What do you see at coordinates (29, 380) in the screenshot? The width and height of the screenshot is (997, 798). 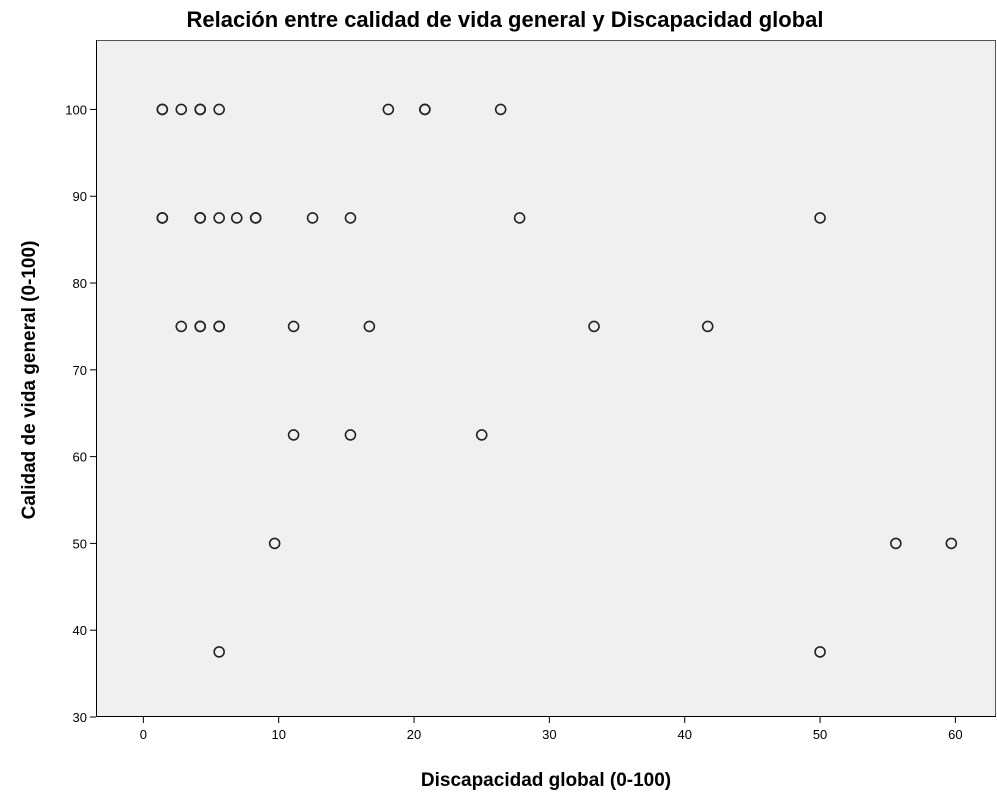 I see `y-axis-label: Calidad de vida general (0-100)` at bounding box center [29, 380].